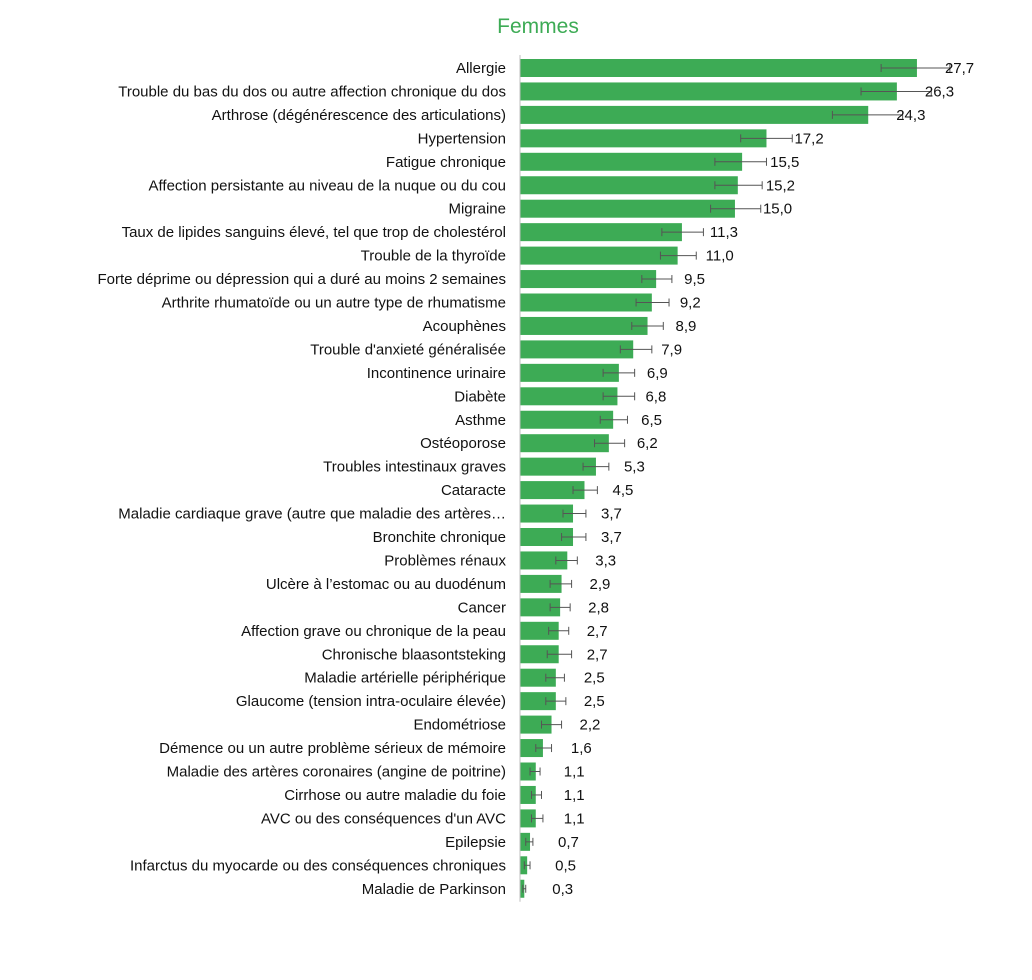 This screenshot has height=980, width=1032. I want to click on value-label: 11,3, so click(724, 232).